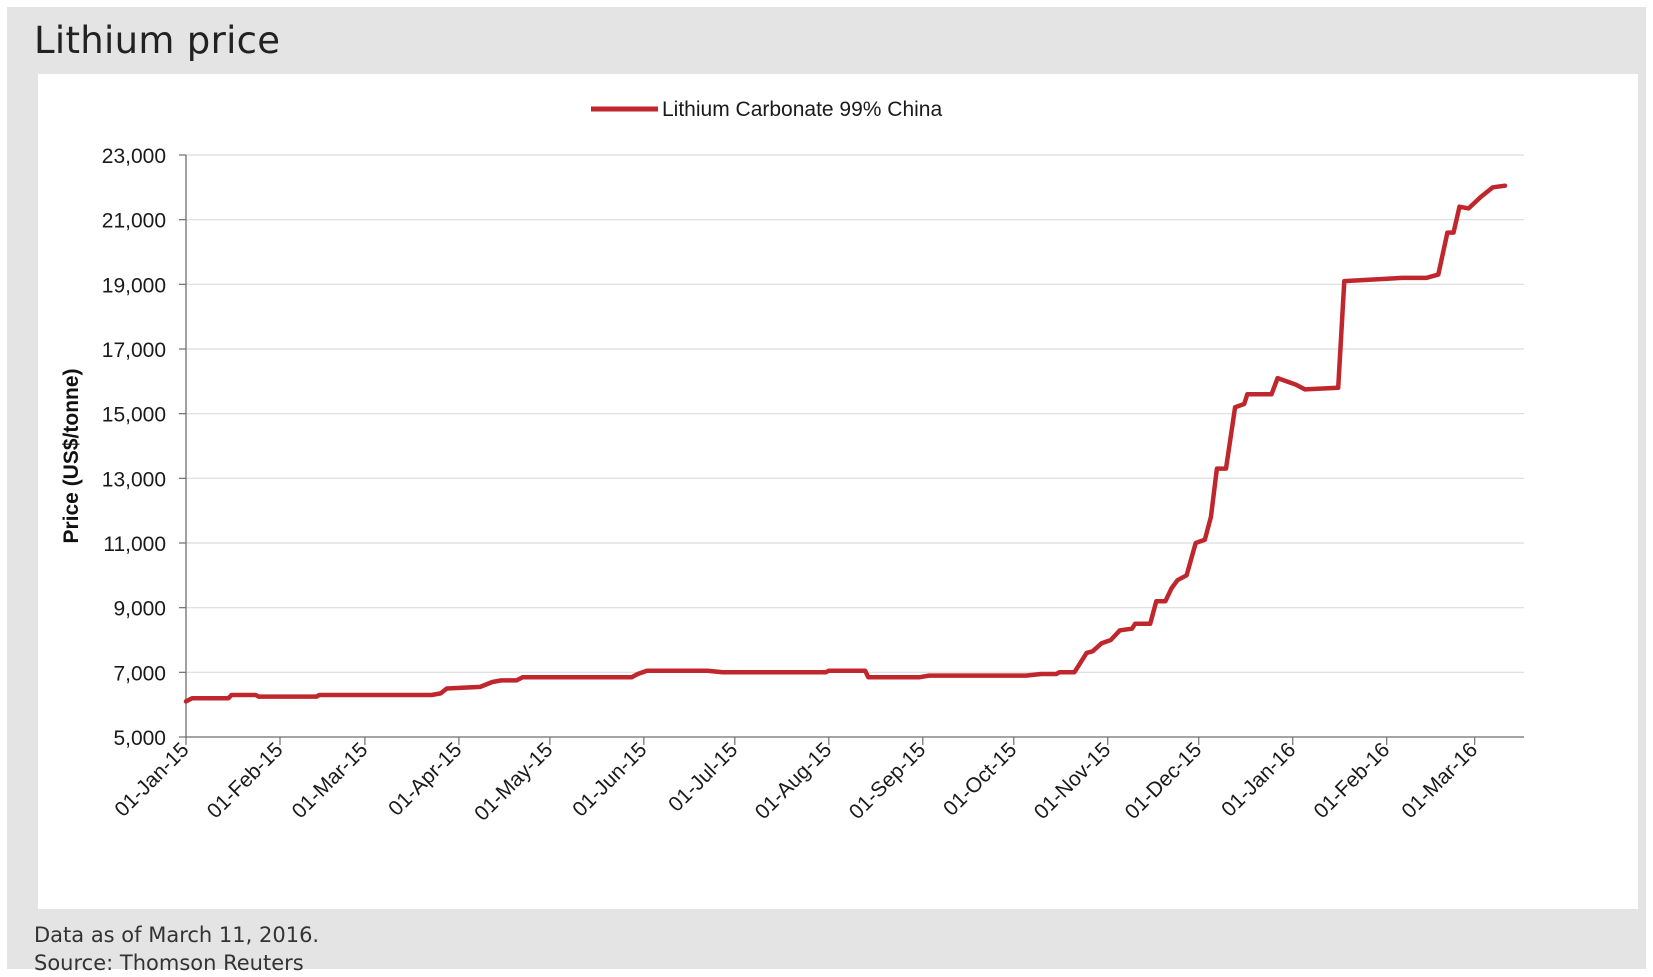 This screenshot has width=1653, height=977. I want to click on x-tick-label: 01-Jan-15, so click(151, 779).